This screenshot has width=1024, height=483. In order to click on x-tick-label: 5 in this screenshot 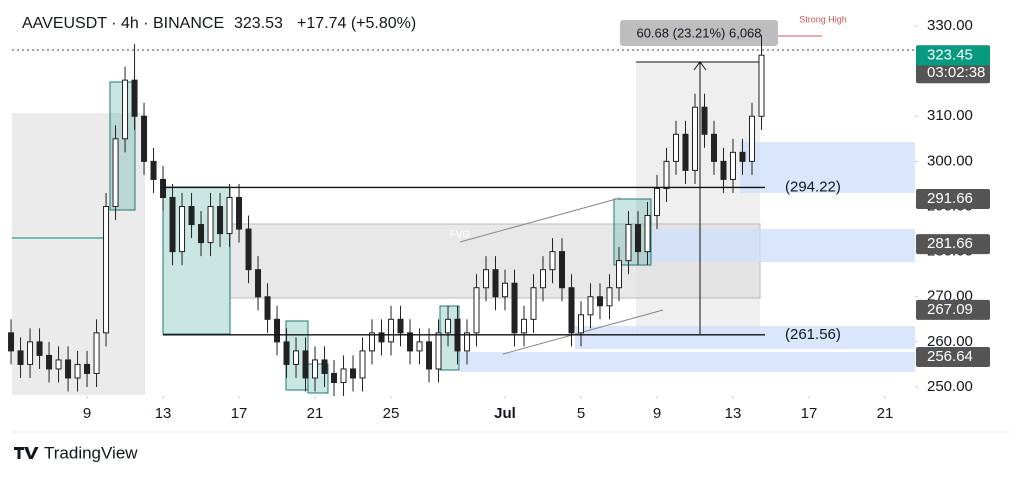, I will do `click(581, 413)`.